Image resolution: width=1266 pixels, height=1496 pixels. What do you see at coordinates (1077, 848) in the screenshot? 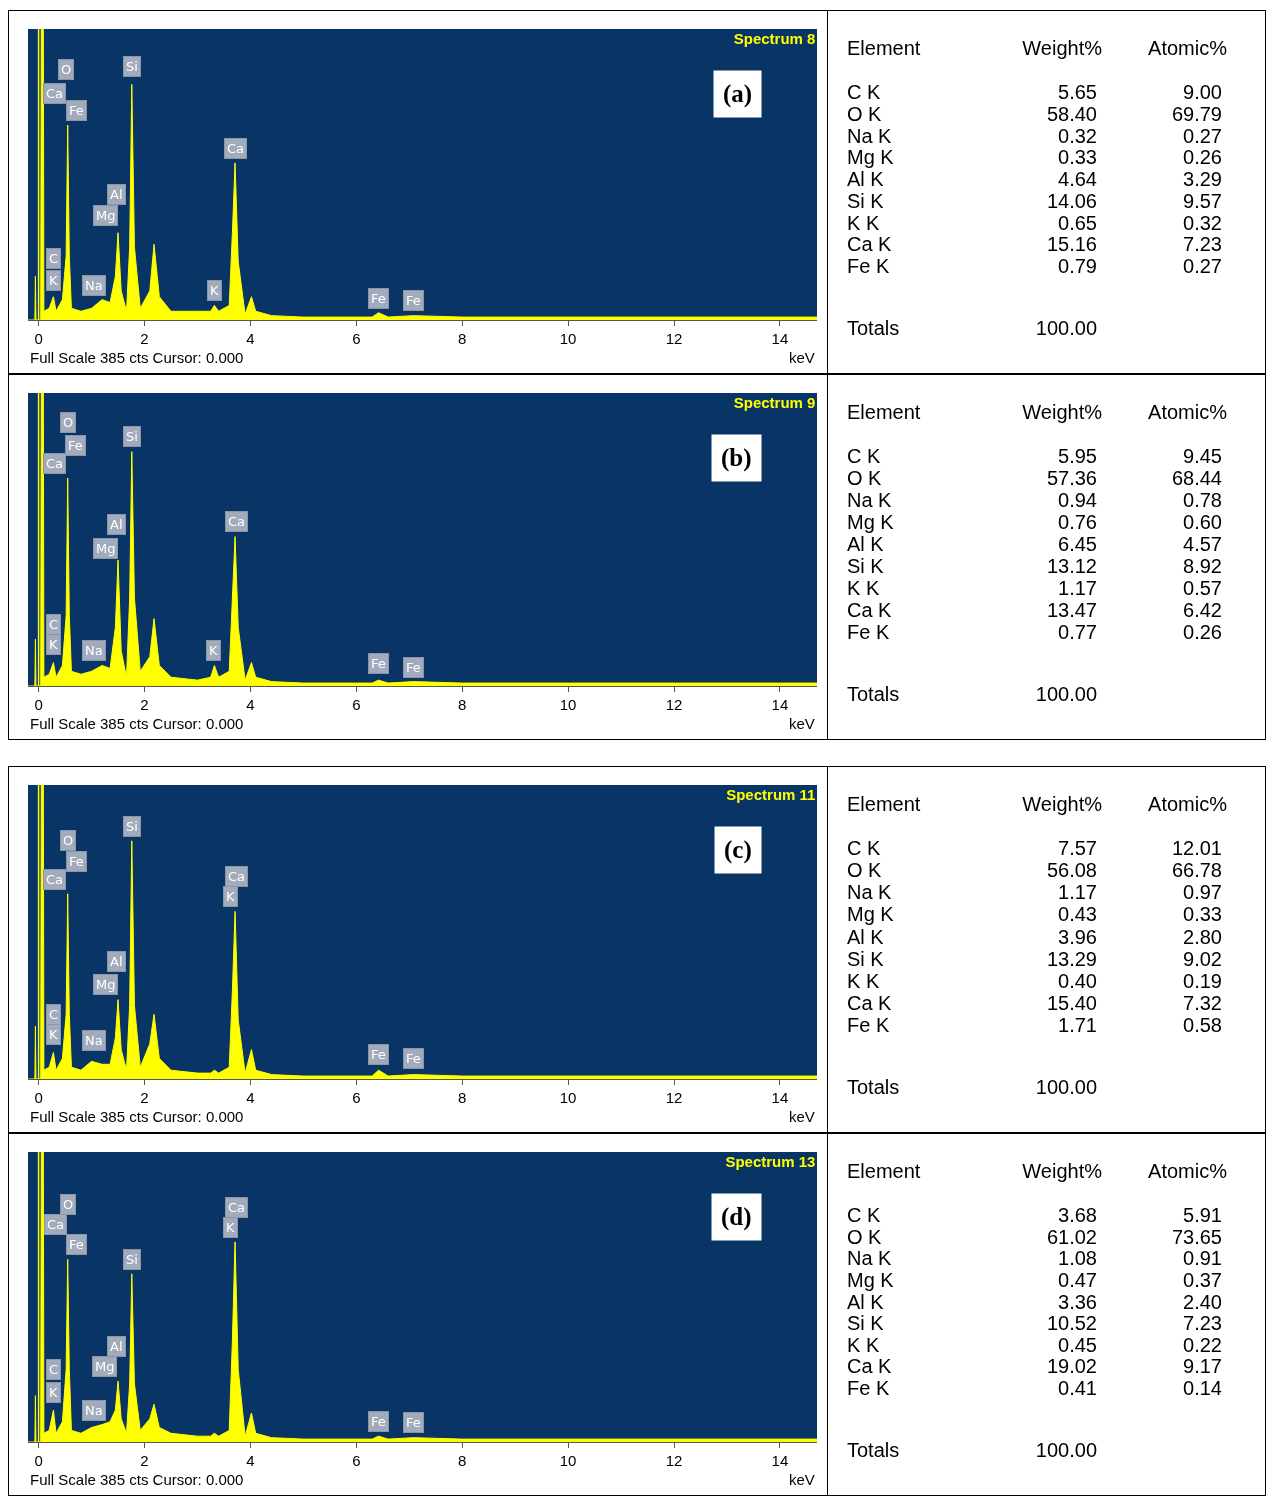
I see `data-label: 7.57` at bounding box center [1077, 848].